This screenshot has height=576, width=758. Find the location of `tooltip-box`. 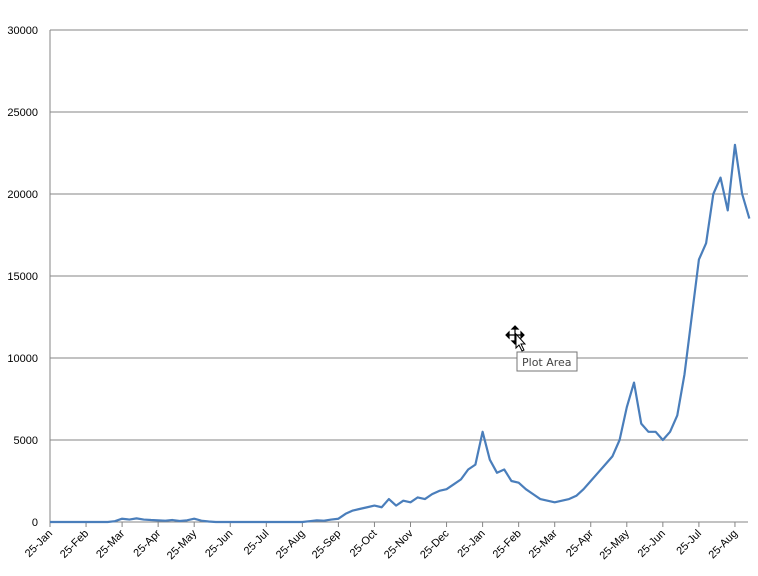

tooltip-box is located at coordinates (547, 361).